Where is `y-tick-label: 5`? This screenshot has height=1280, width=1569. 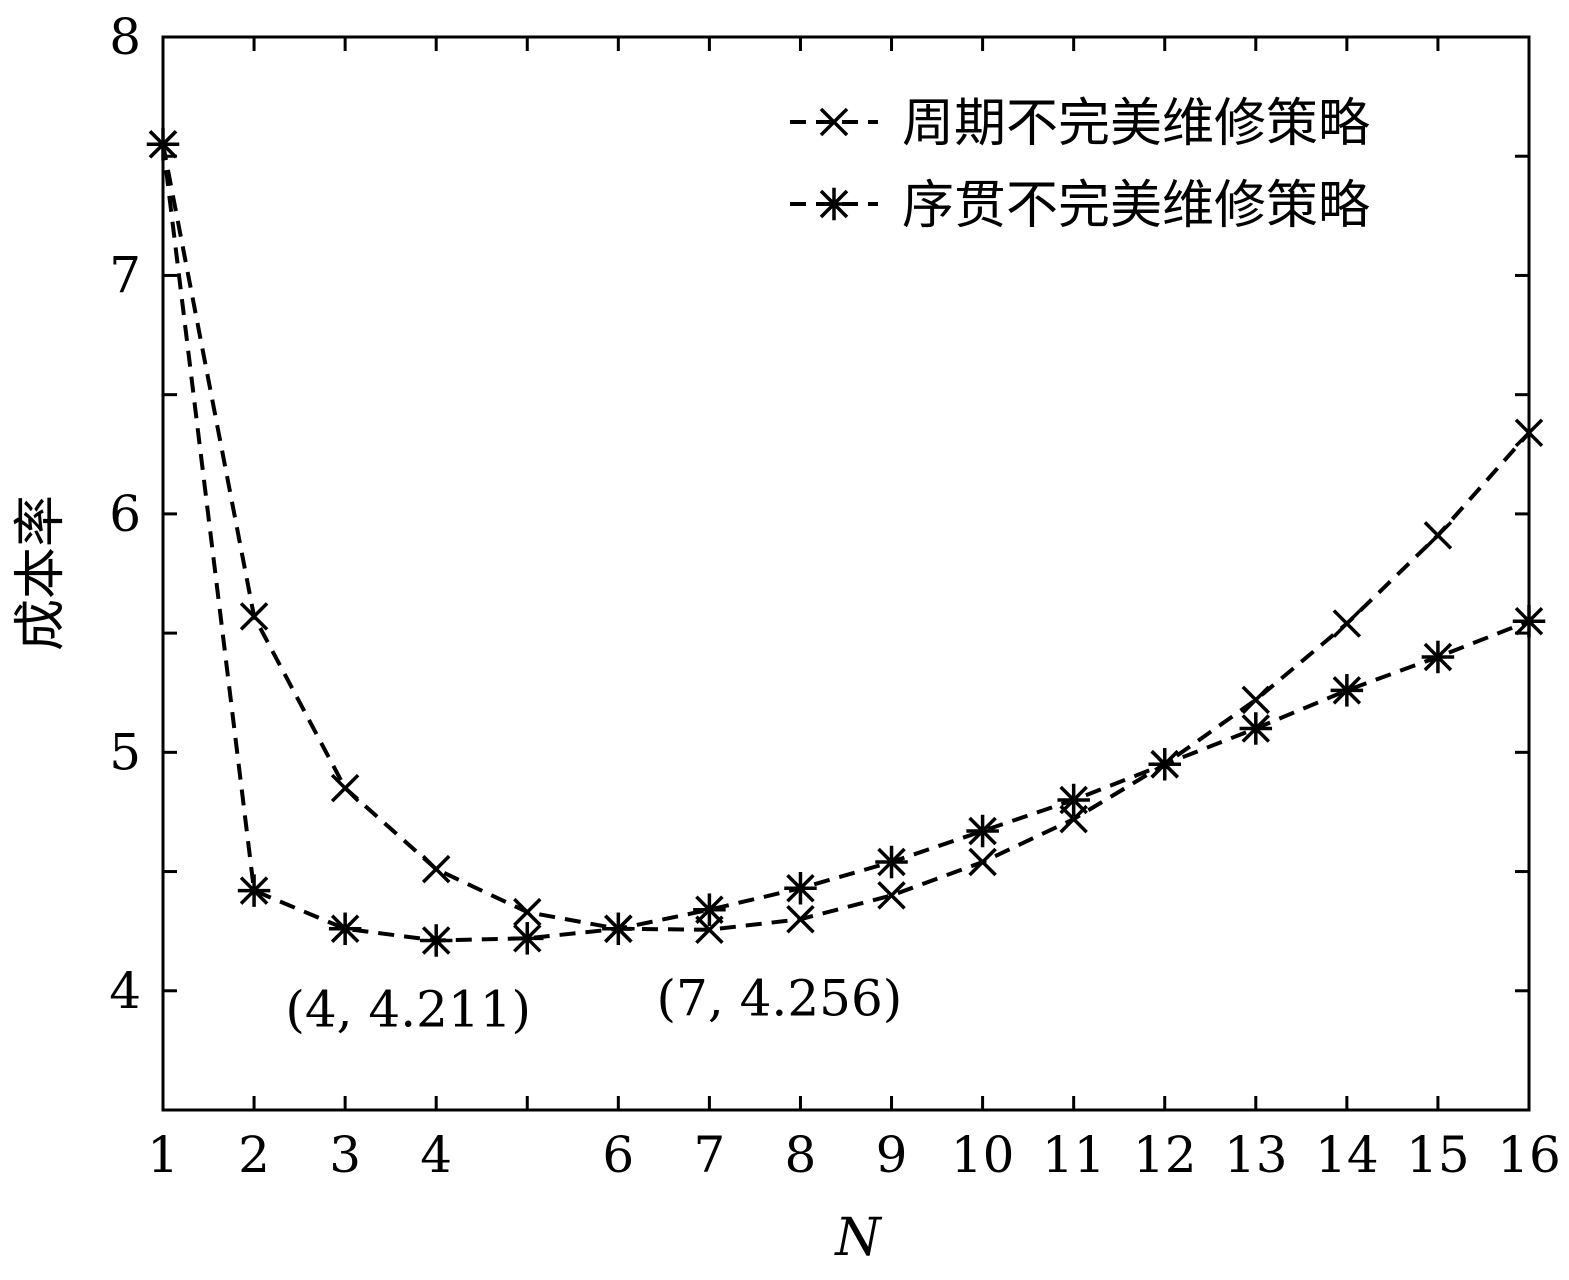
y-tick-label: 5 is located at coordinates (125, 752).